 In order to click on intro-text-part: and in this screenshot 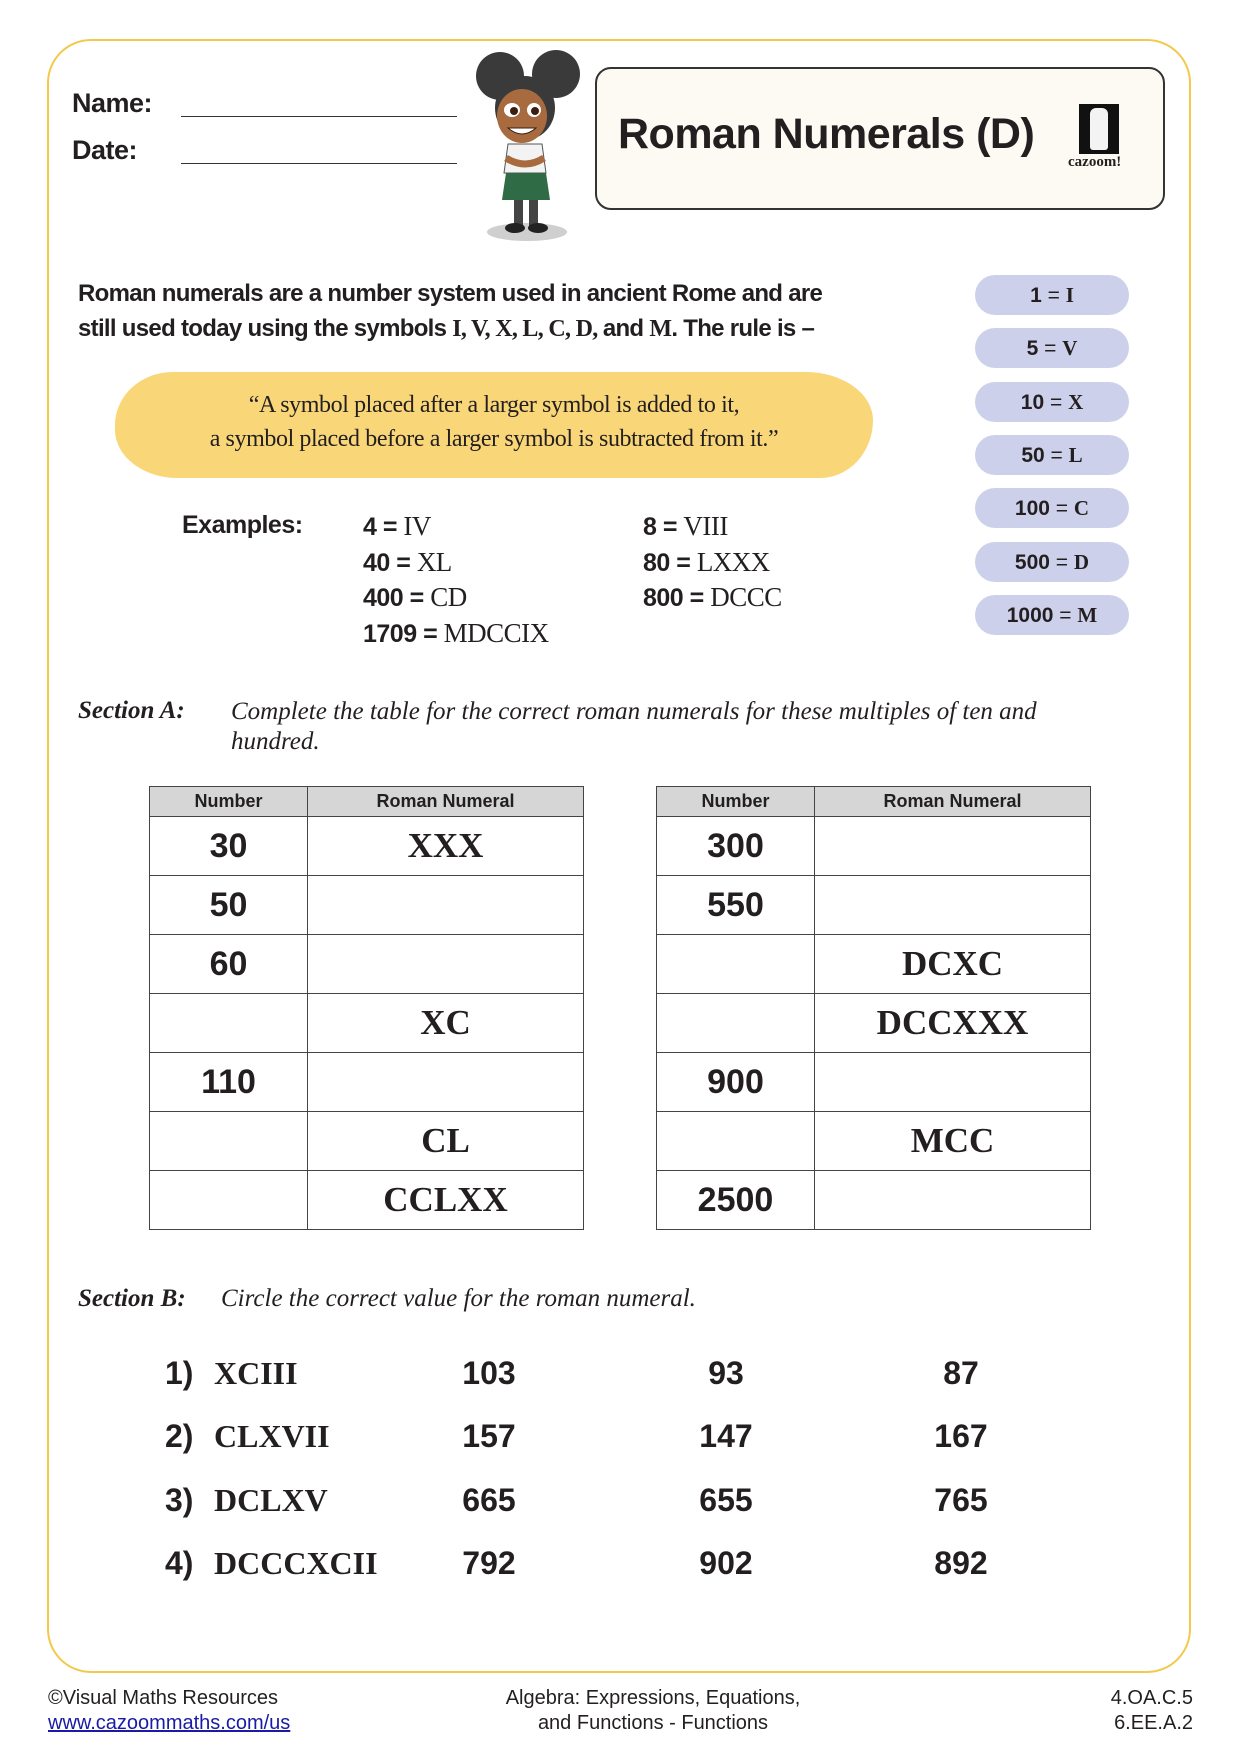, I will do `click(626, 328)`.